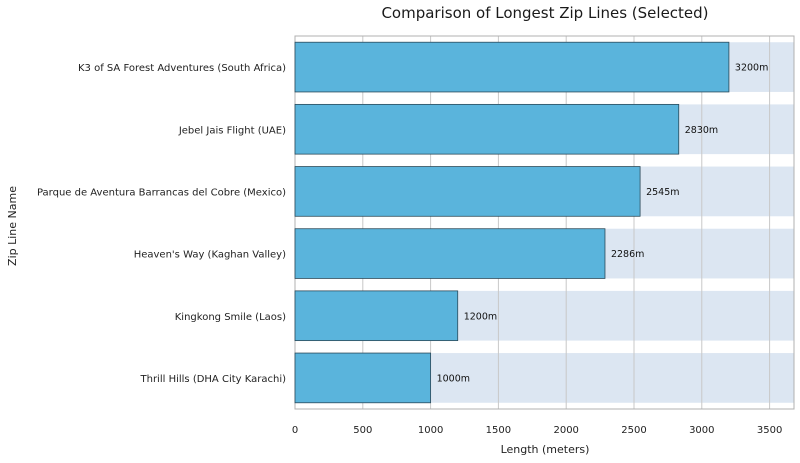 Image resolution: width=800 pixels, height=463 pixels. I want to click on x-tick-label: 3000, so click(701, 430).